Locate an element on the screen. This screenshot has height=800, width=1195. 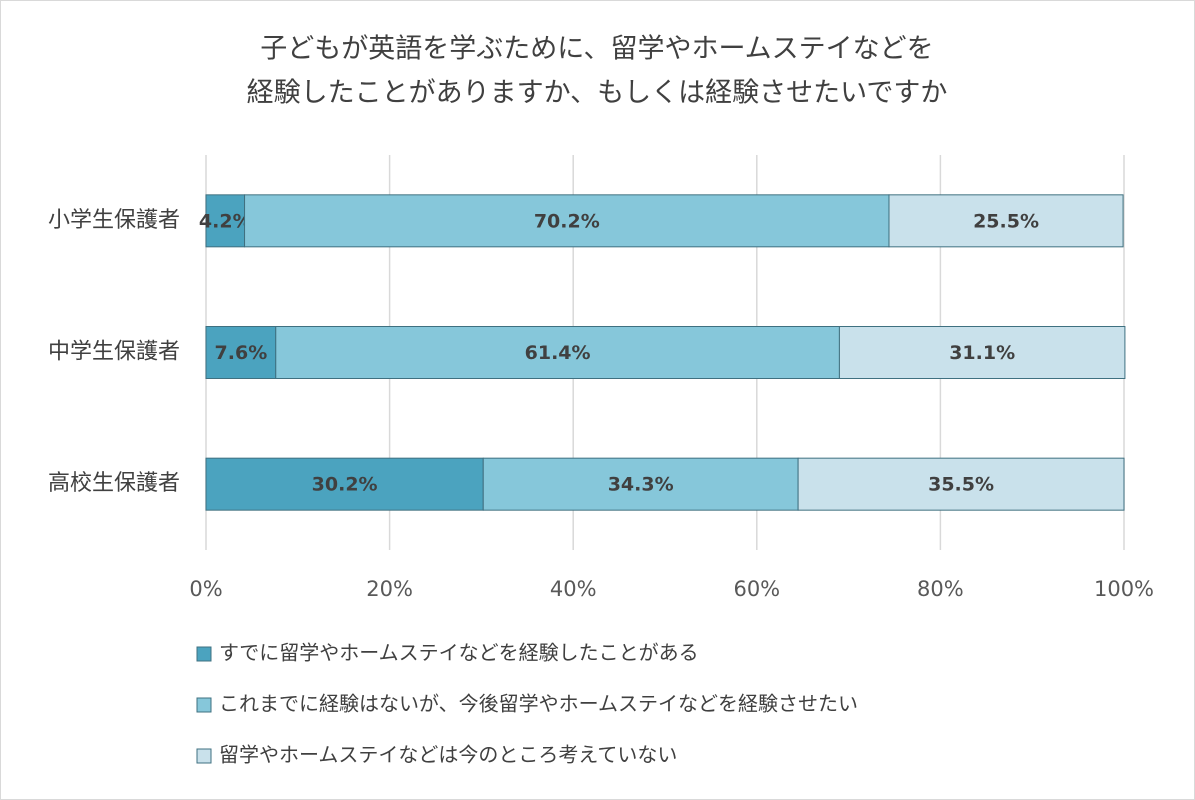
y-tick-label: 高校生保護者 is located at coordinates (114, 483).